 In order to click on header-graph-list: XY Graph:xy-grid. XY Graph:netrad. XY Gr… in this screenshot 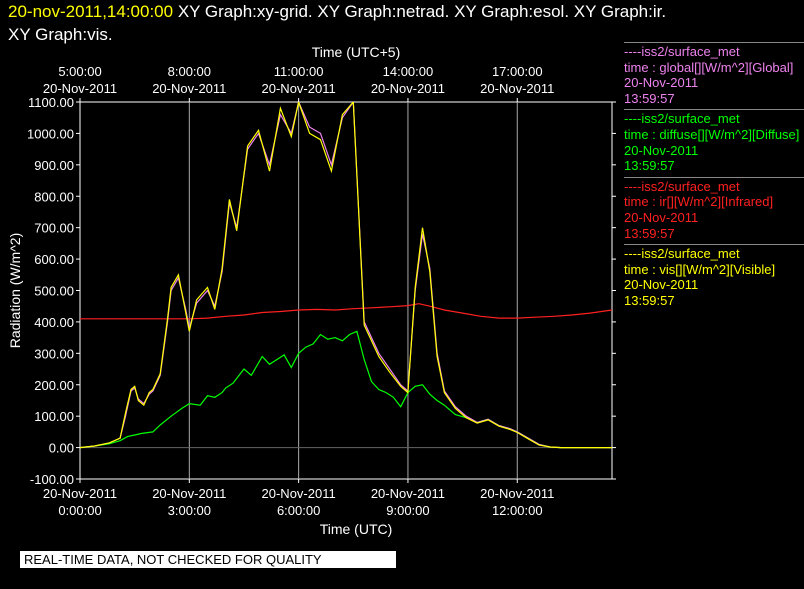, I will do `click(420, 11)`.